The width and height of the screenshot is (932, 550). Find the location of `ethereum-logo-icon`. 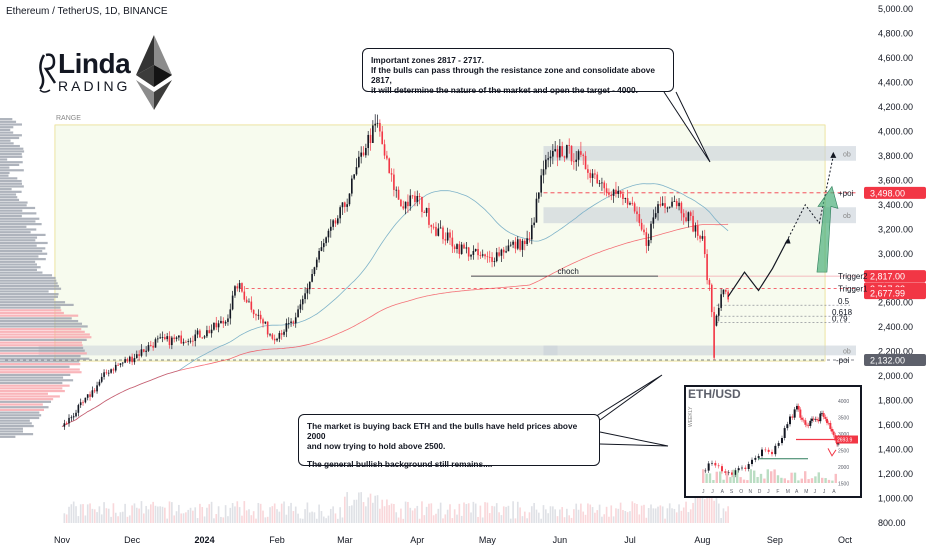

ethereum-logo-icon is located at coordinates (154, 72).